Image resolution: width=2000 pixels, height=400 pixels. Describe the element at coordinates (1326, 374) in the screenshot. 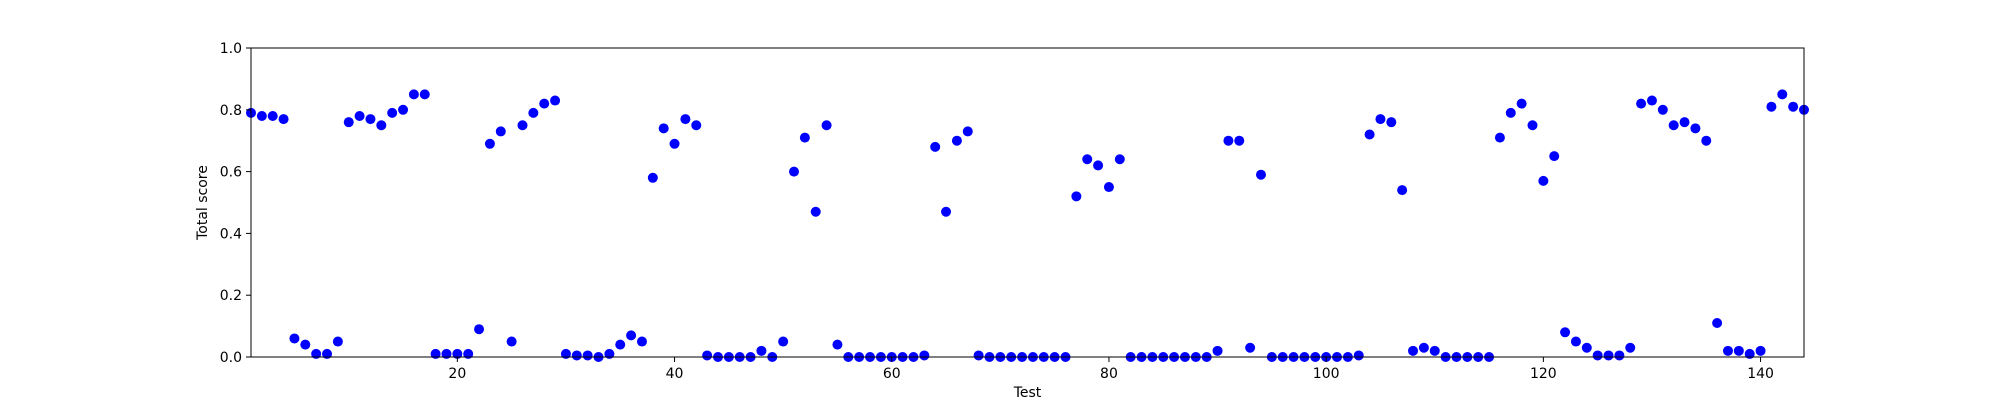

I see `x-tick-label: 100` at that location.